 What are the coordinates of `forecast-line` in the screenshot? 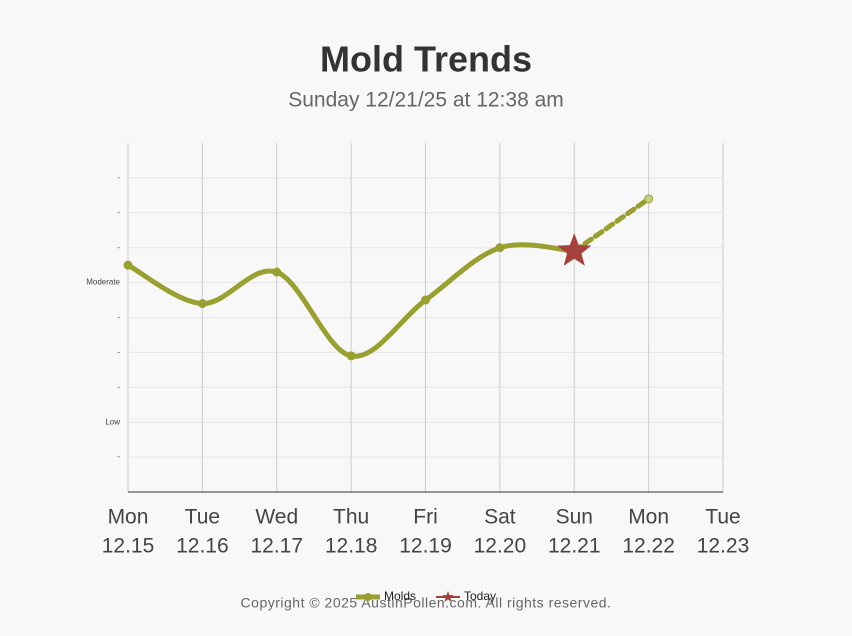 It's located at (611, 225).